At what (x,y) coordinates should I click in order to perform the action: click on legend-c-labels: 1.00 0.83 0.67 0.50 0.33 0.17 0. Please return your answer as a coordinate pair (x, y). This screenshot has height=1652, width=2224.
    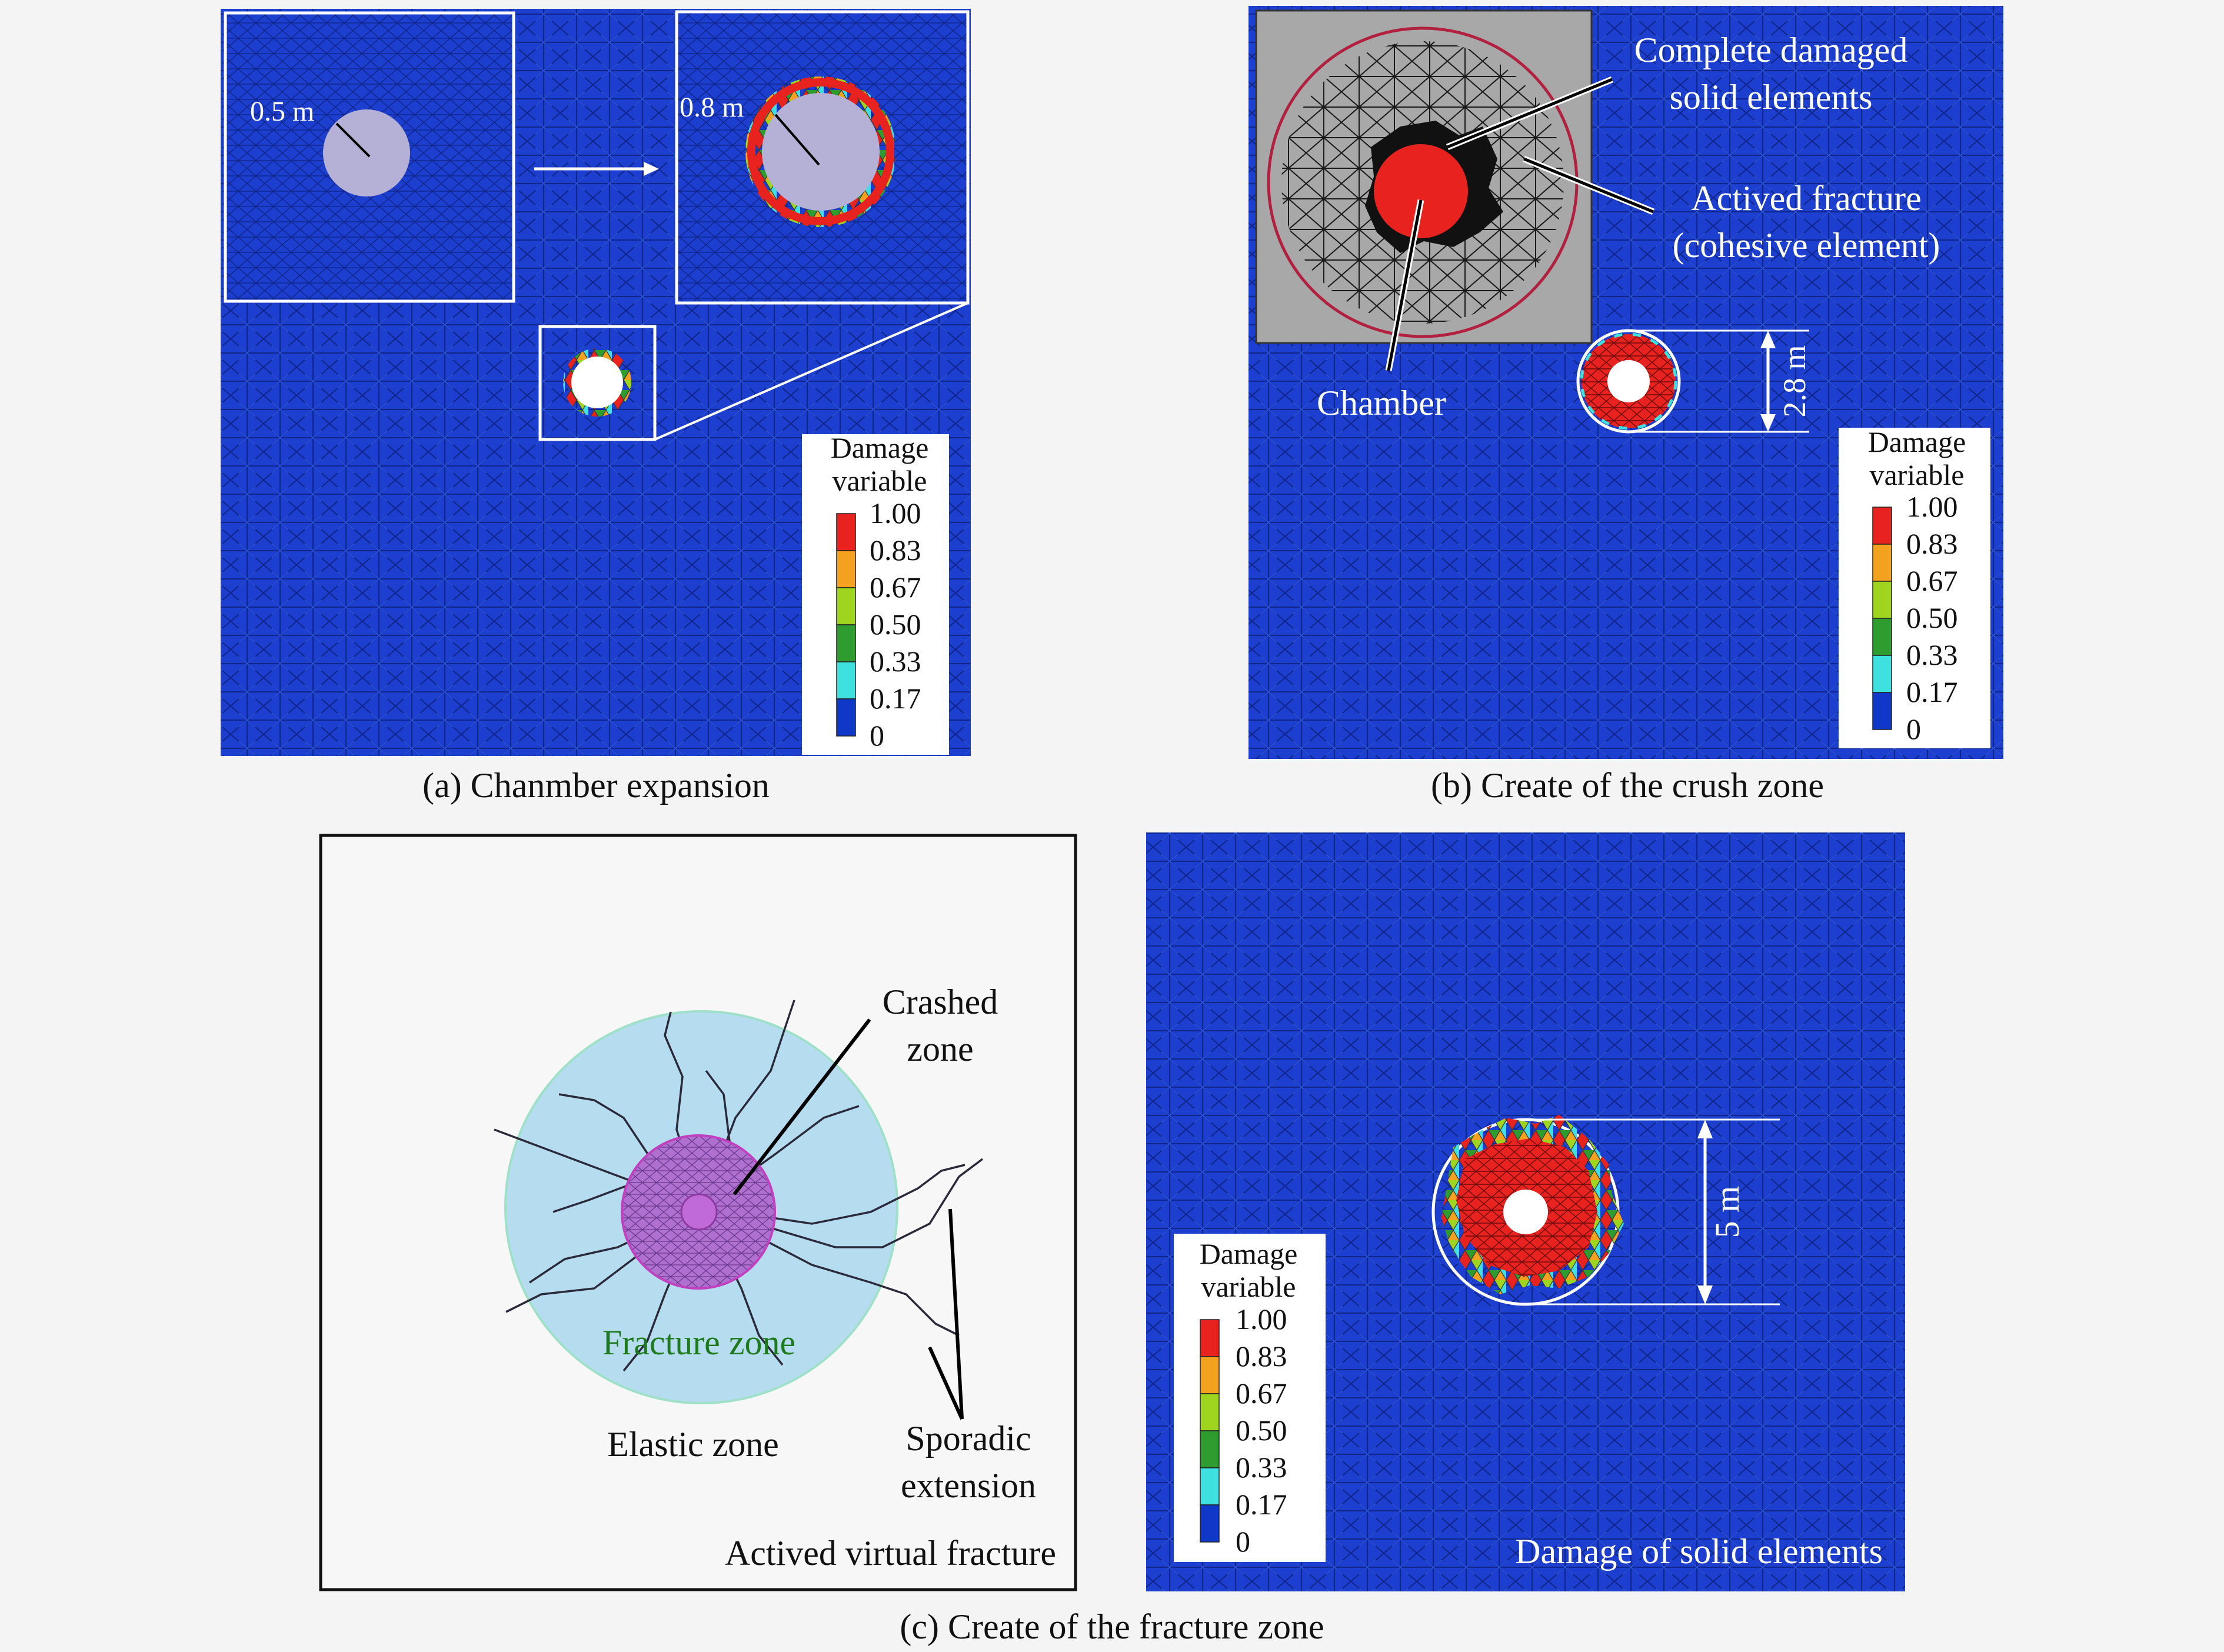
    Looking at the image, I should click on (1261, 1430).